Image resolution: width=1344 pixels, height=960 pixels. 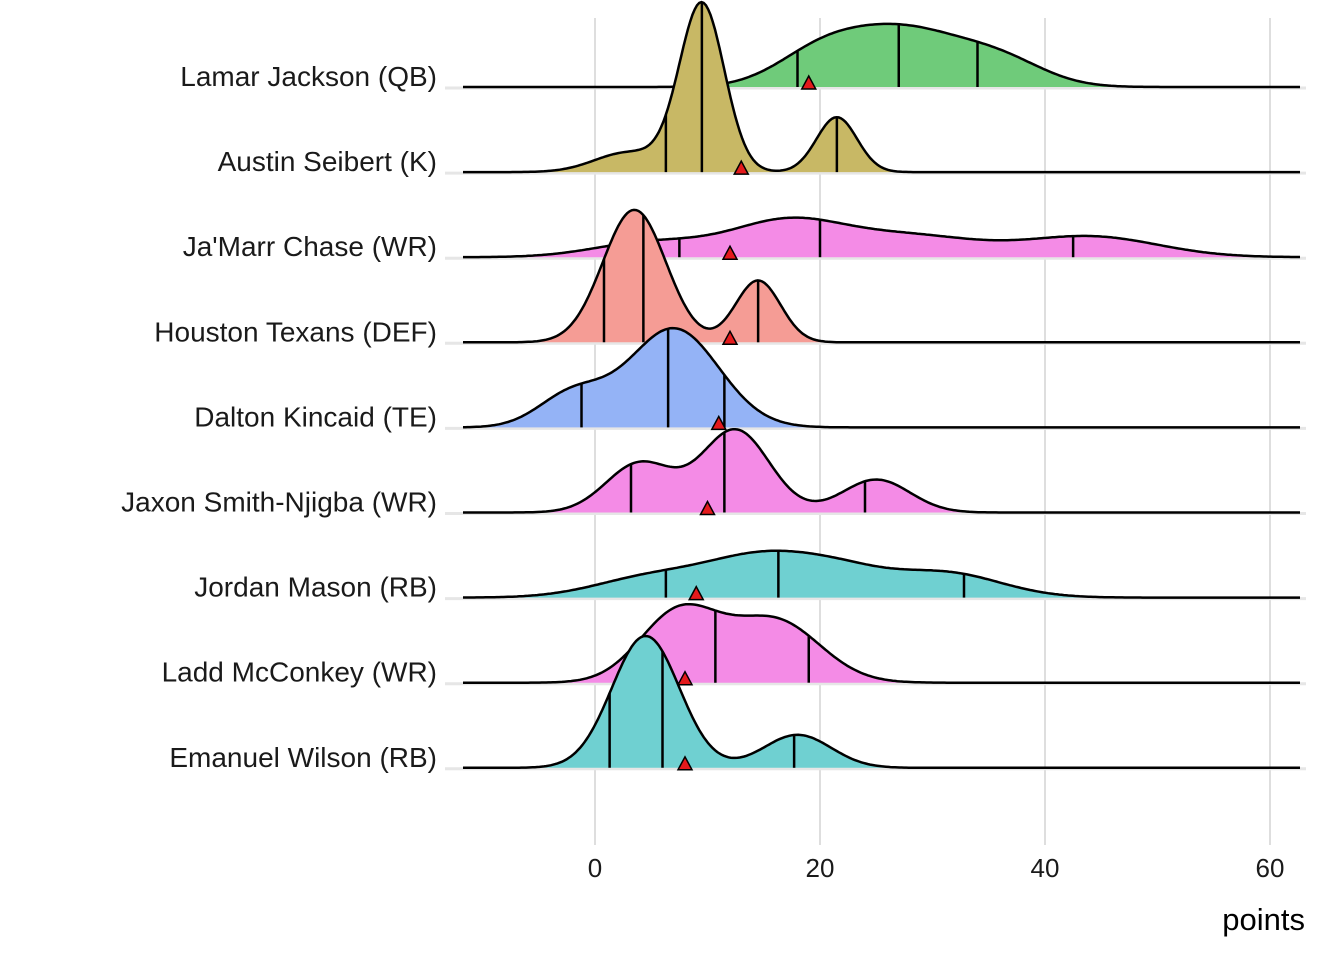 I want to click on y-tick-label: Houston Texans (DEF), so click(x=295, y=331).